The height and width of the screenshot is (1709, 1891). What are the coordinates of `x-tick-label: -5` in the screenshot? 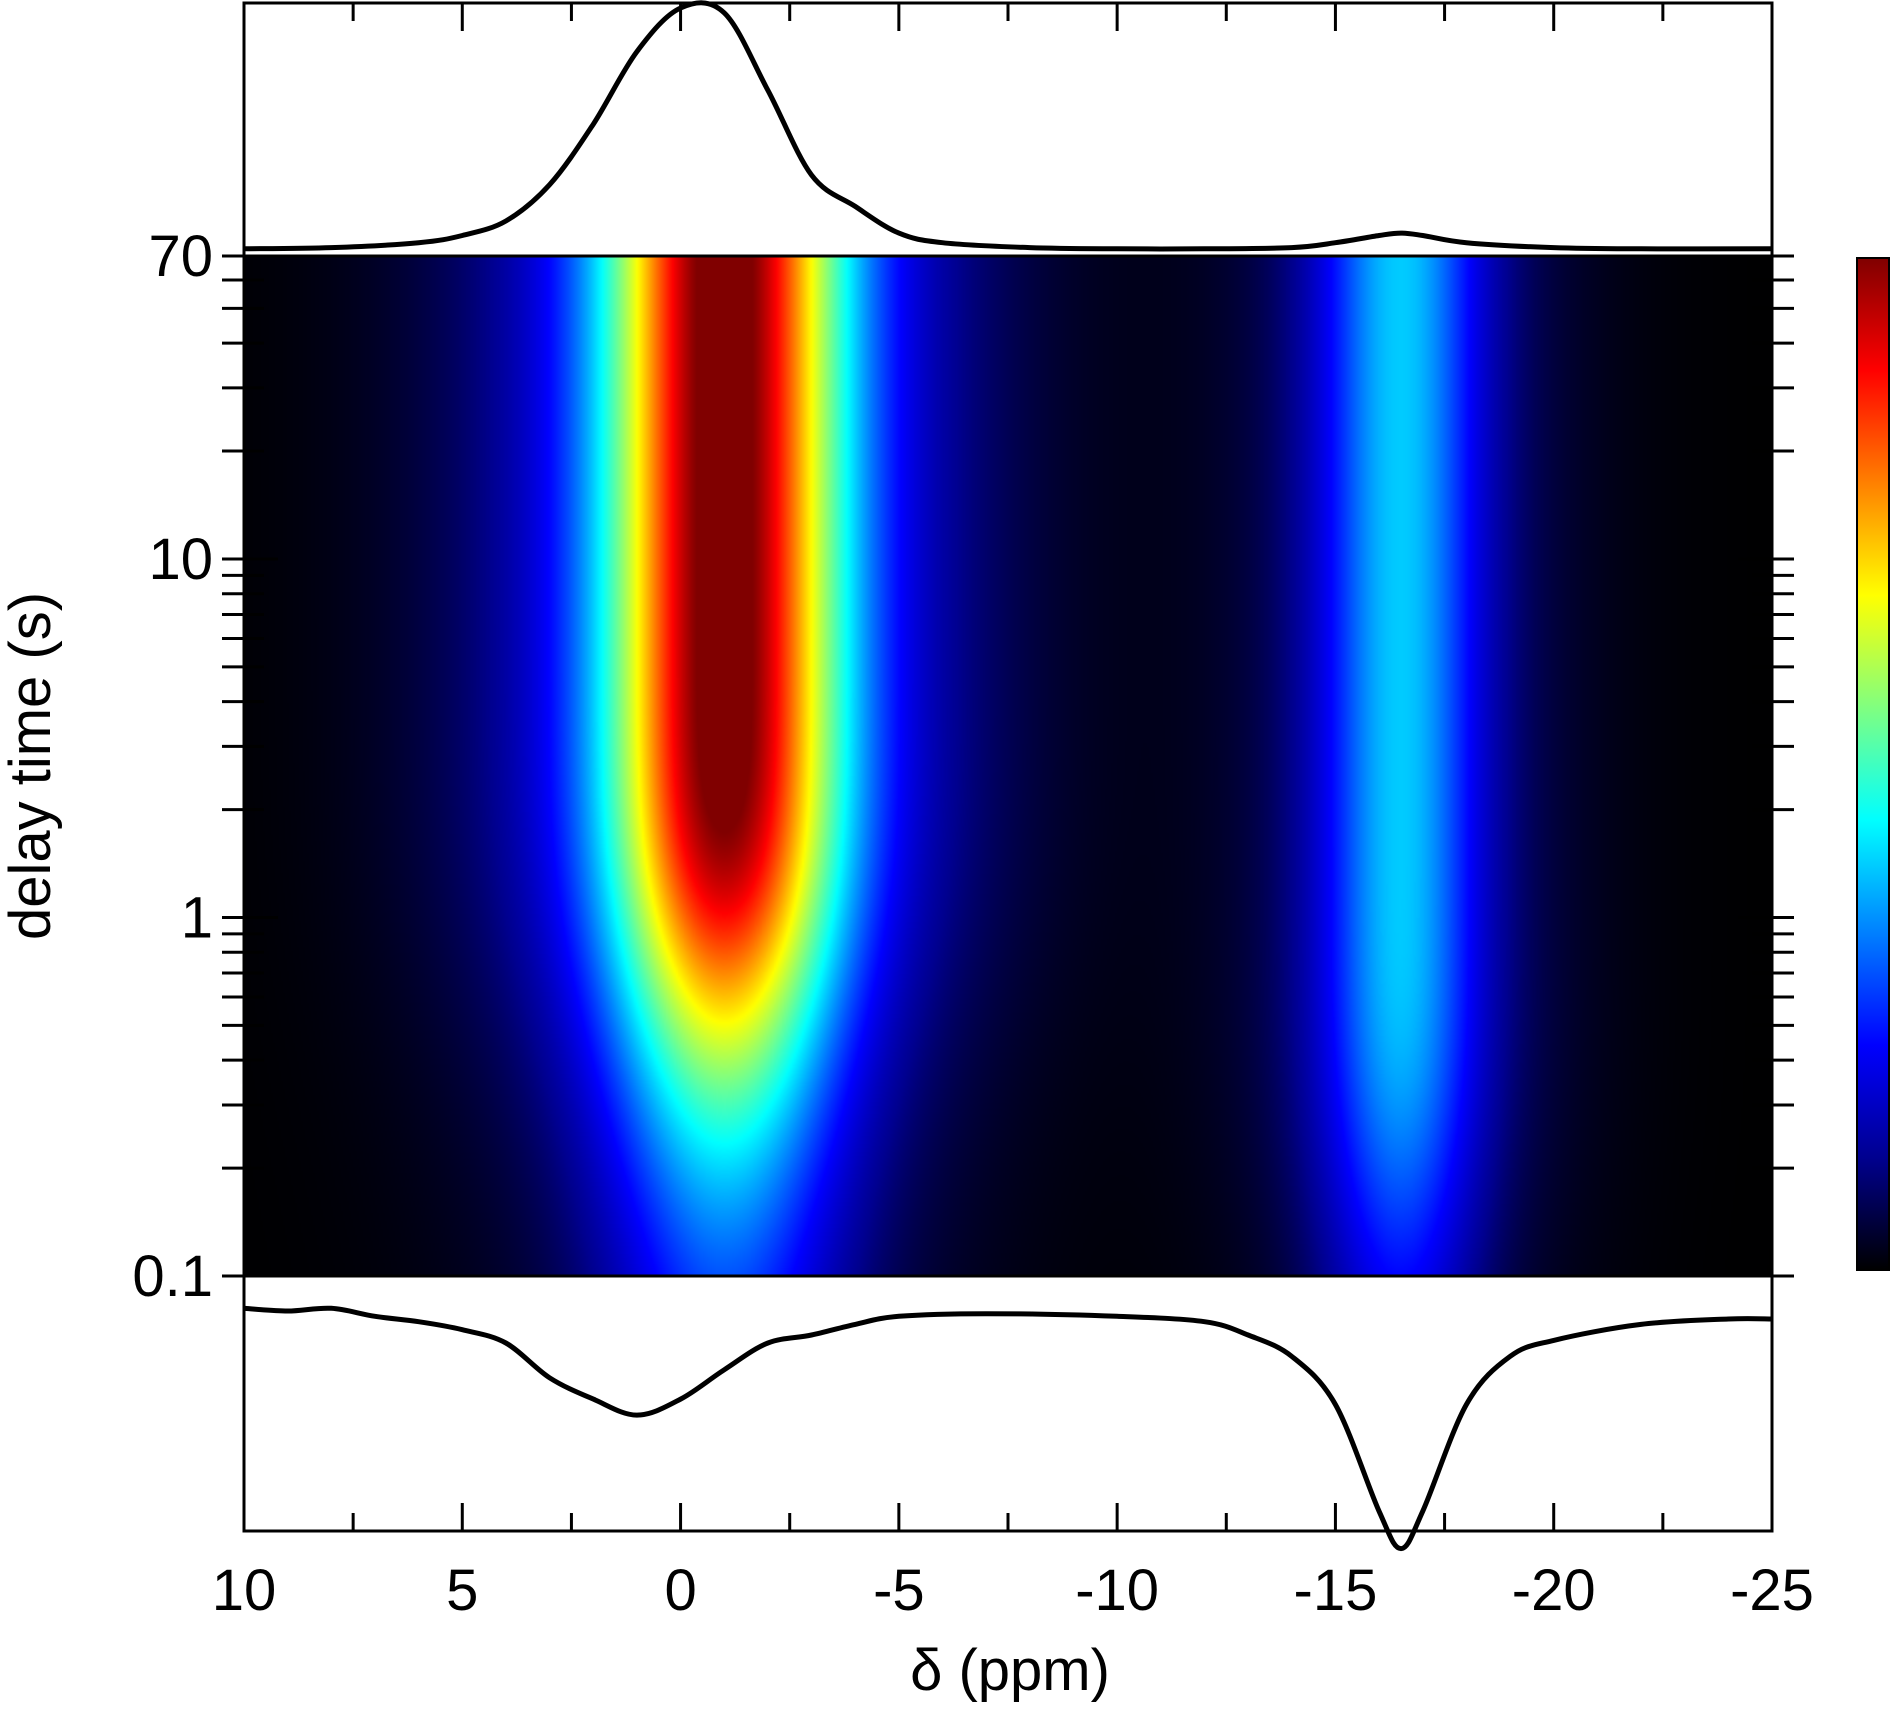 It's located at (899, 1590).